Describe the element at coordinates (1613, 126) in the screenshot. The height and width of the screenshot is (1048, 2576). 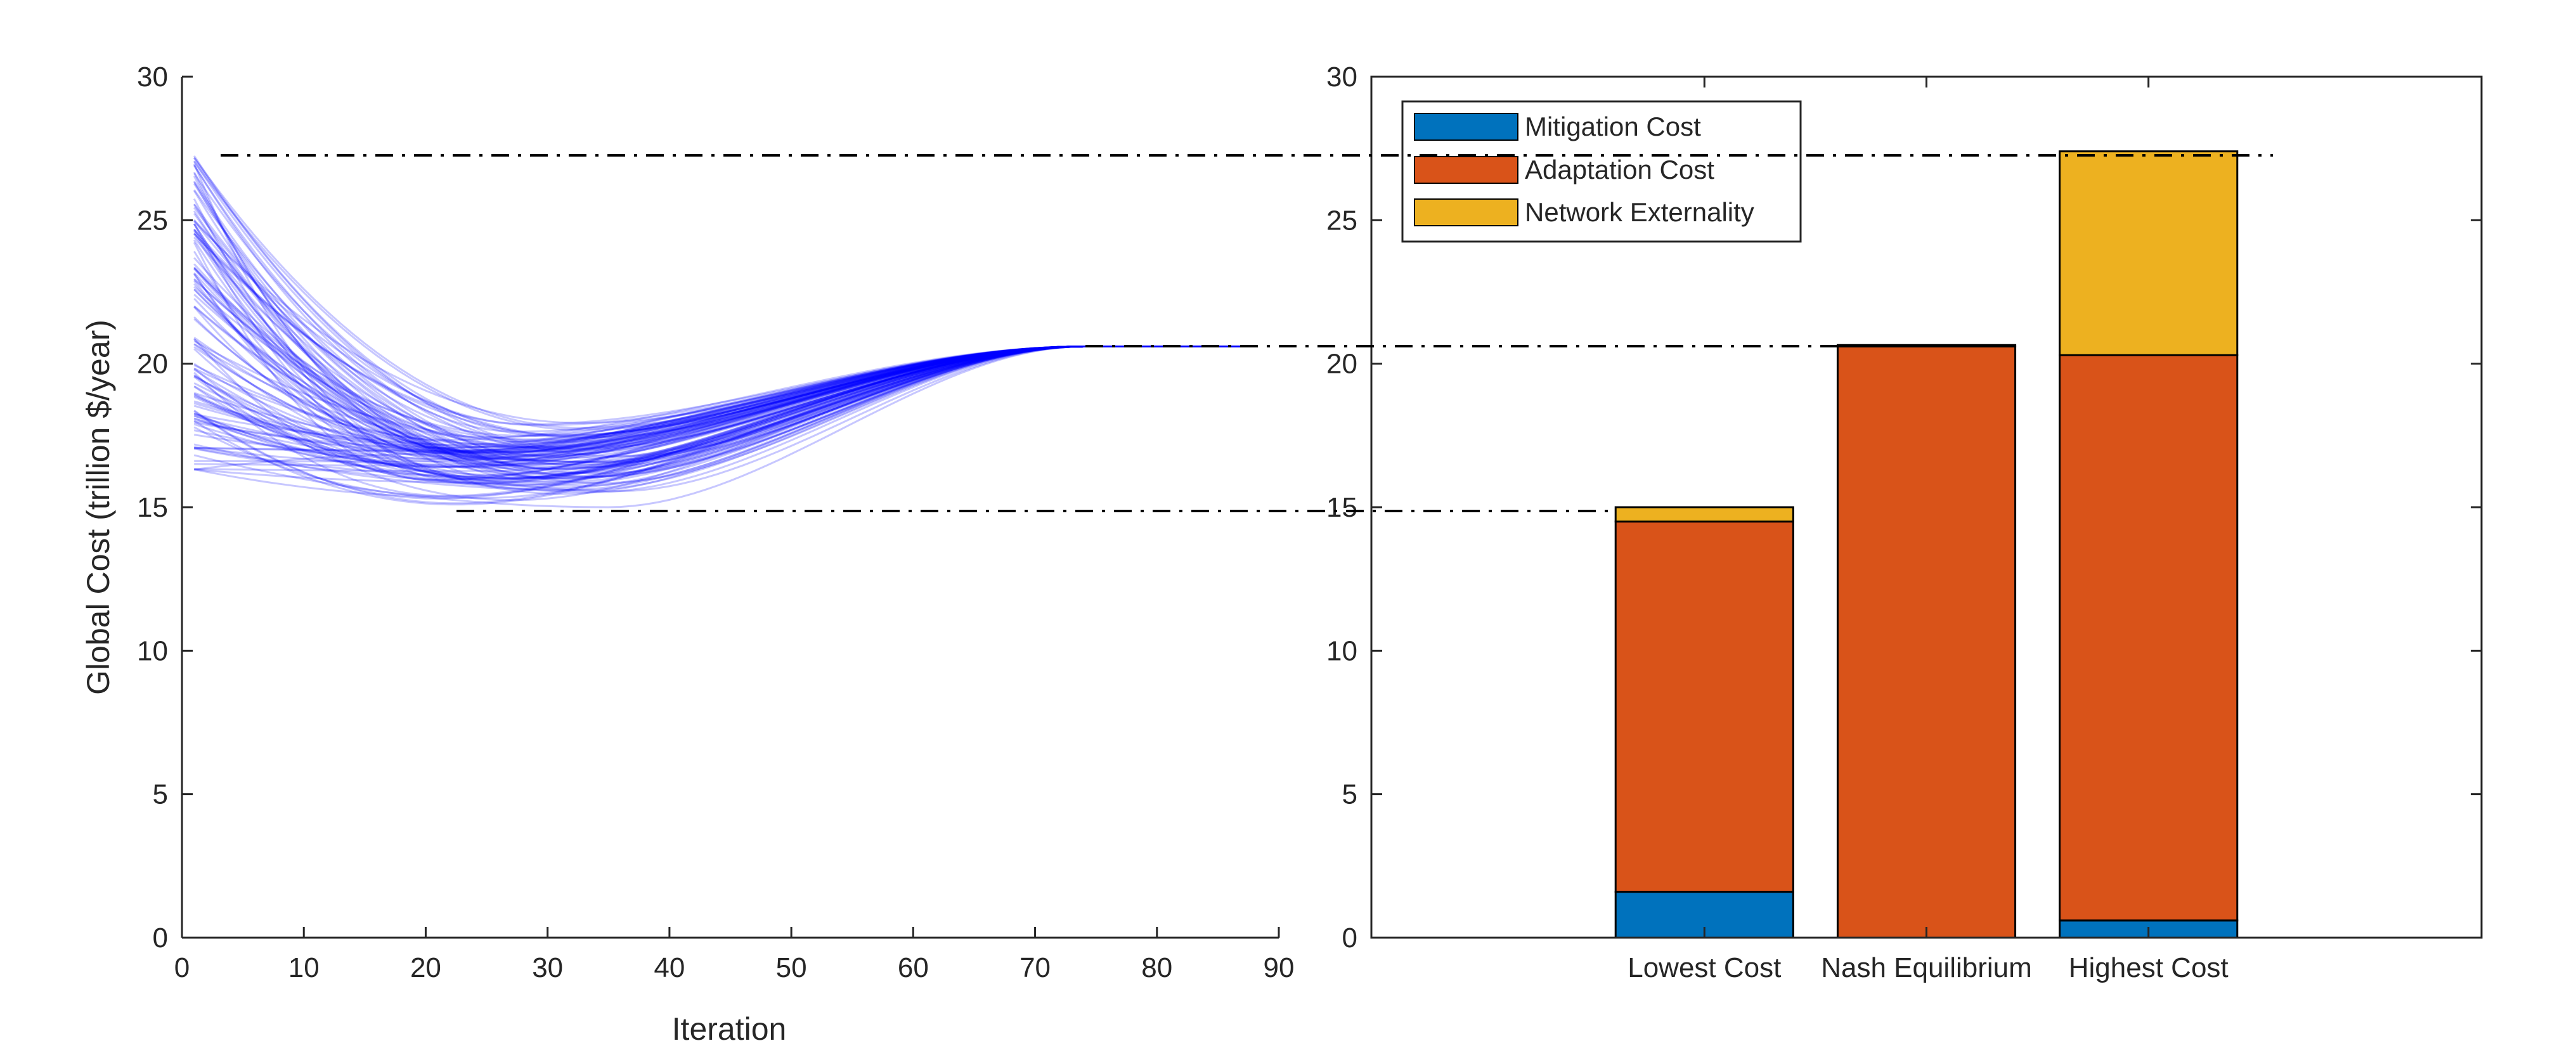
I see `legend-label-mitigation: Mitigation Cost` at that location.